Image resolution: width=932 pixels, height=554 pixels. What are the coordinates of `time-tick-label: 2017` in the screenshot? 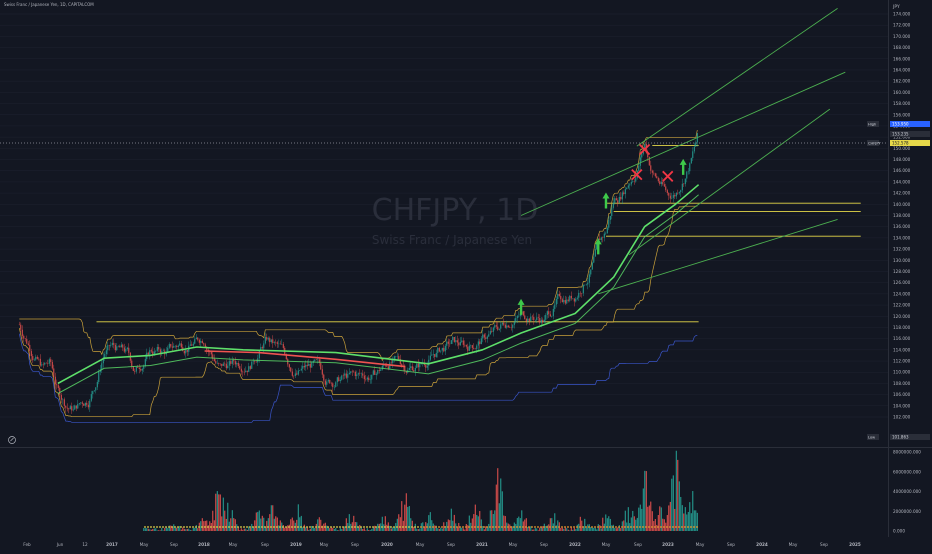 It's located at (112, 544).